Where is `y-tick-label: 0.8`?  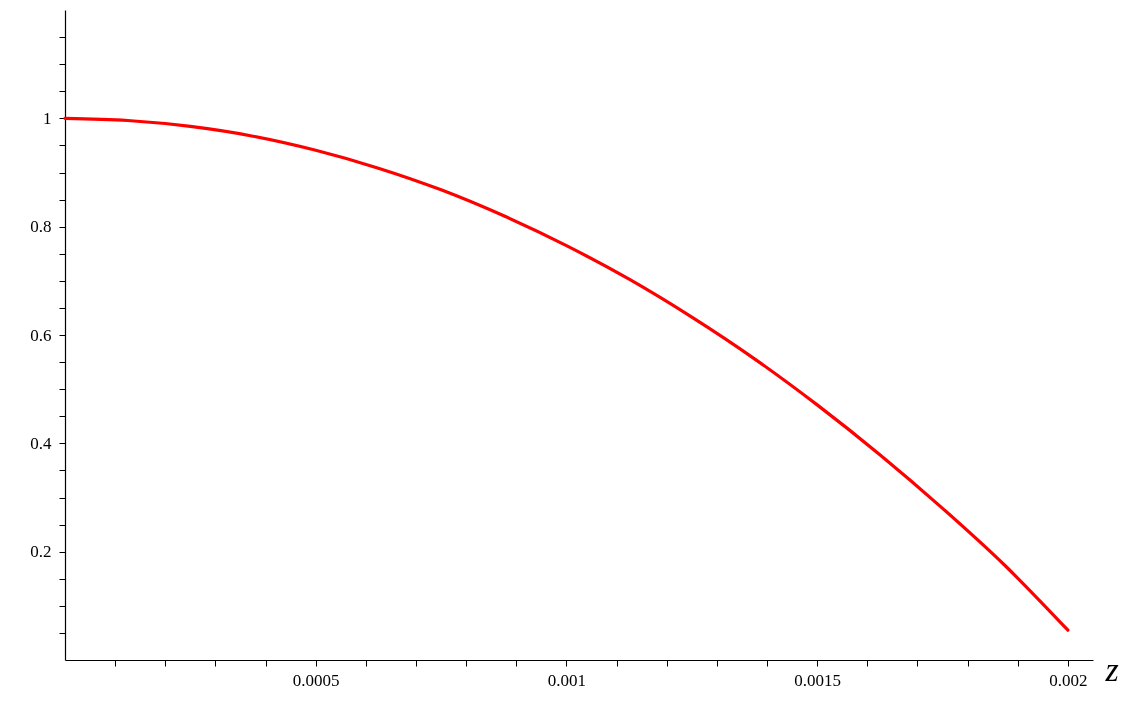
y-tick-label: 0.8 is located at coordinates (41, 227).